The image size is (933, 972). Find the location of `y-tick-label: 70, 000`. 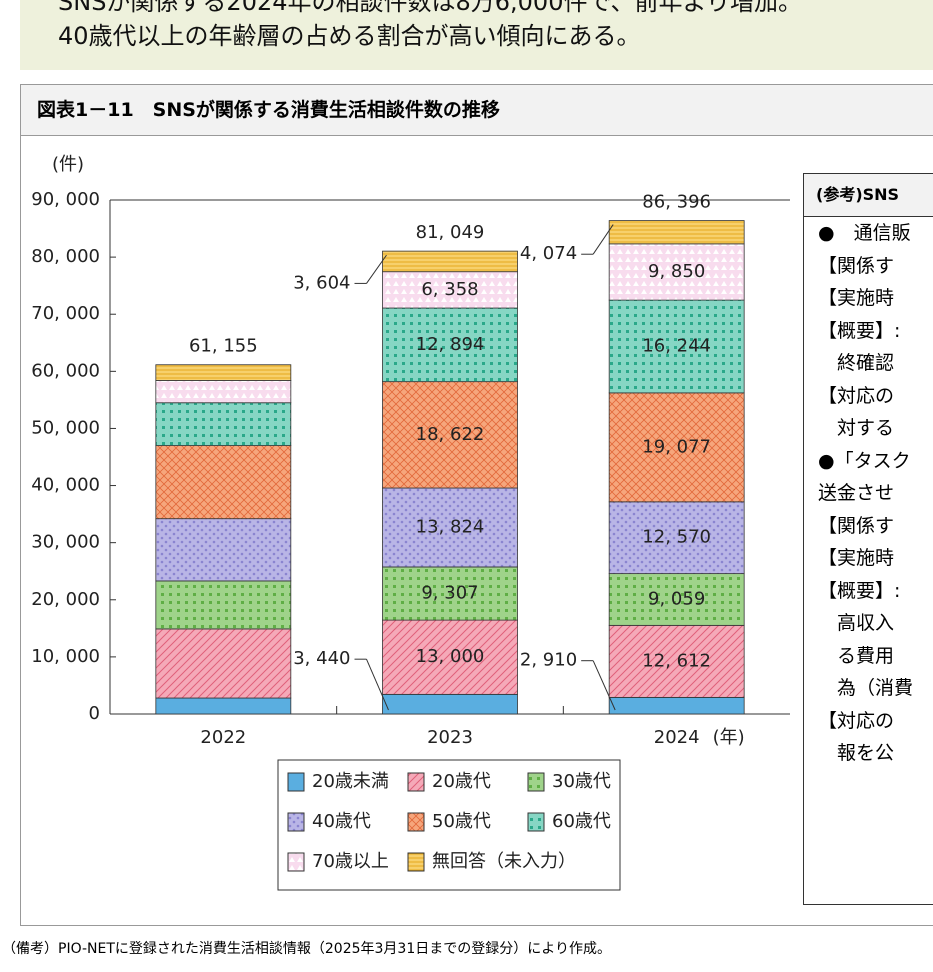

y-tick-label: 70, 000 is located at coordinates (65, 313).